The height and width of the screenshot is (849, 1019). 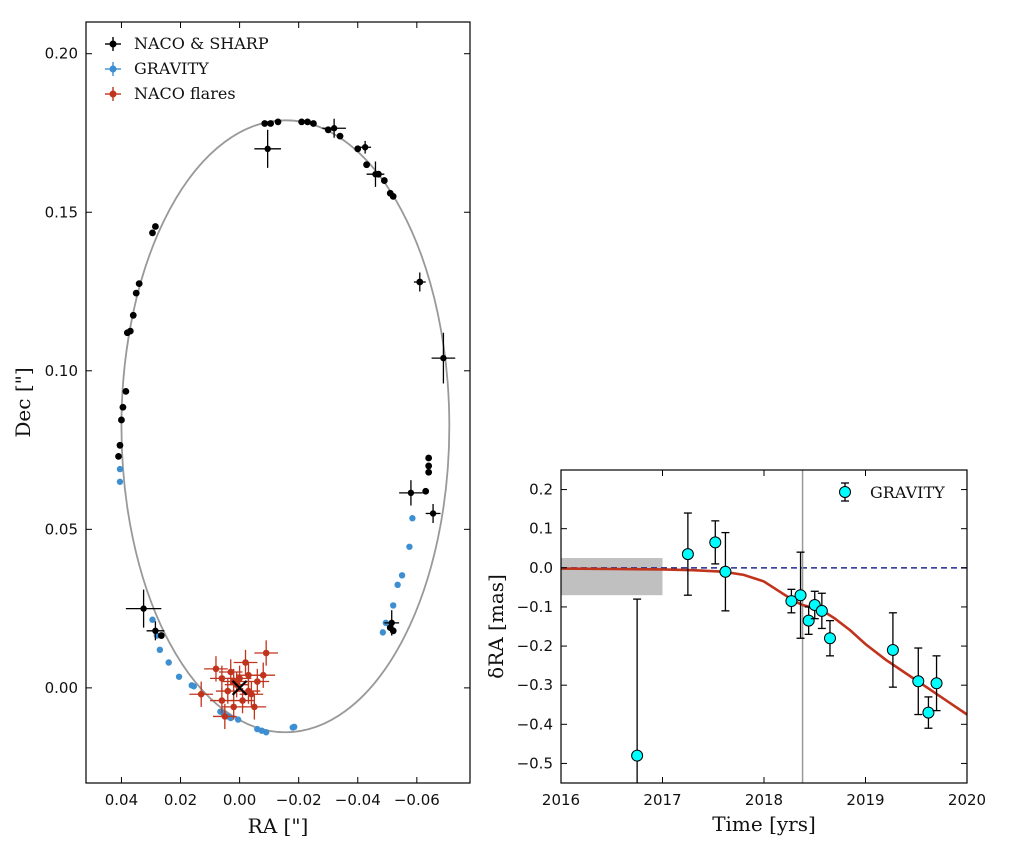 I want to click on orbit-y-tick-label: 0.05, so click(x=61, y=529).